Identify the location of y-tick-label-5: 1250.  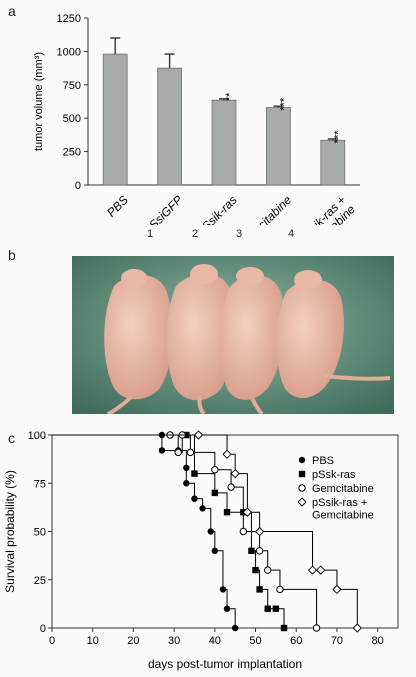
(69, 19).